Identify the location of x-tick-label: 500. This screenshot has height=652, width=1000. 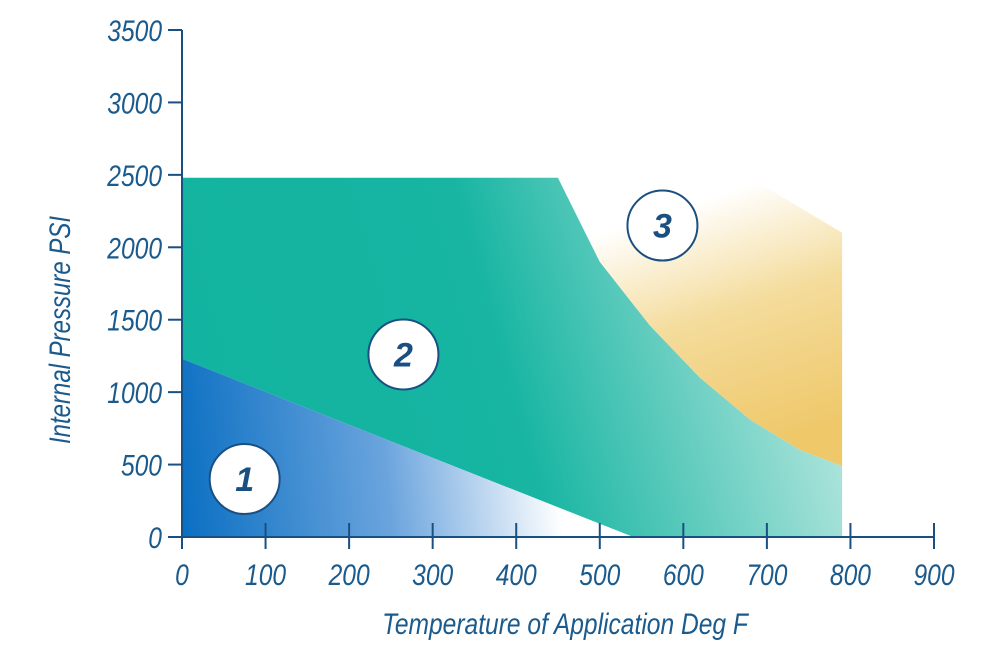
(600, 575).